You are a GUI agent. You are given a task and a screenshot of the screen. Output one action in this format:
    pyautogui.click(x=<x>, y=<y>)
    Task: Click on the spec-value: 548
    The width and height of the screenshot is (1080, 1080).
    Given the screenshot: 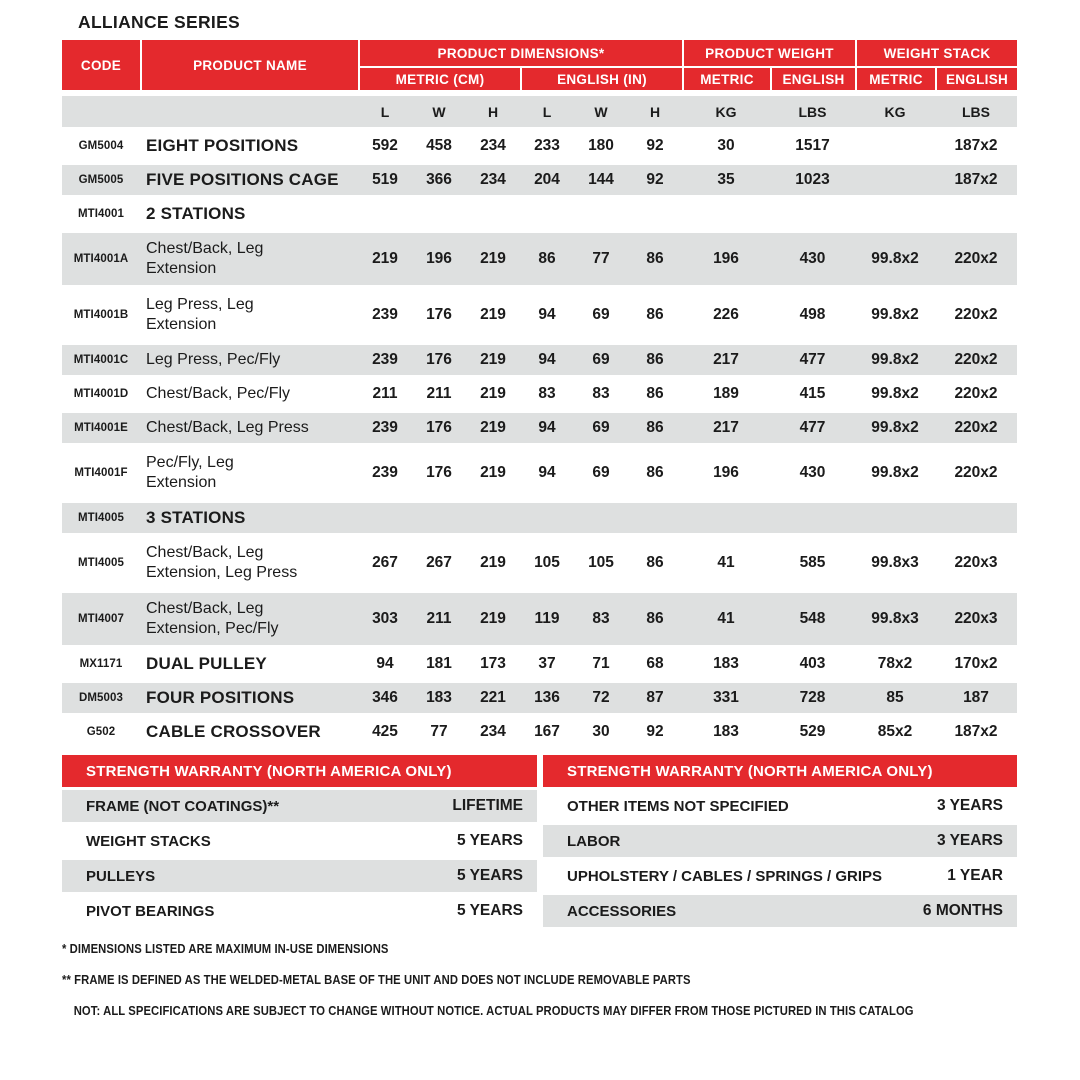 What is the action you would take?
    pyautogui.click(x=812, y=618)
    